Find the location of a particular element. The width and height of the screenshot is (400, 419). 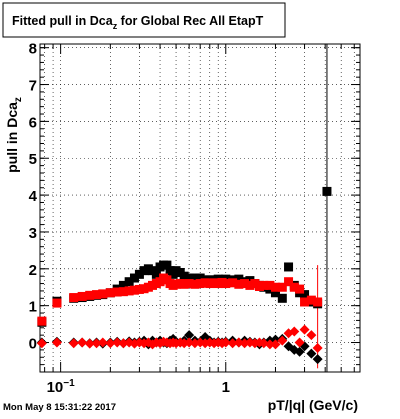

x-tick-label: 1 is located at coordinates (226, 387).